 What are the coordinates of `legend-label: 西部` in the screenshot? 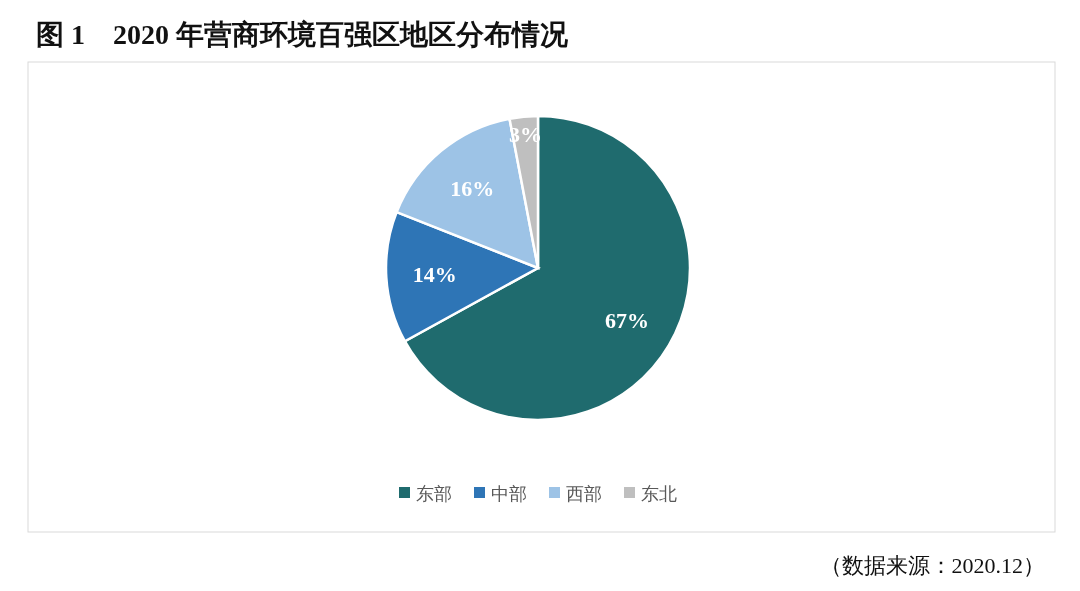 It's located at (584, 493).